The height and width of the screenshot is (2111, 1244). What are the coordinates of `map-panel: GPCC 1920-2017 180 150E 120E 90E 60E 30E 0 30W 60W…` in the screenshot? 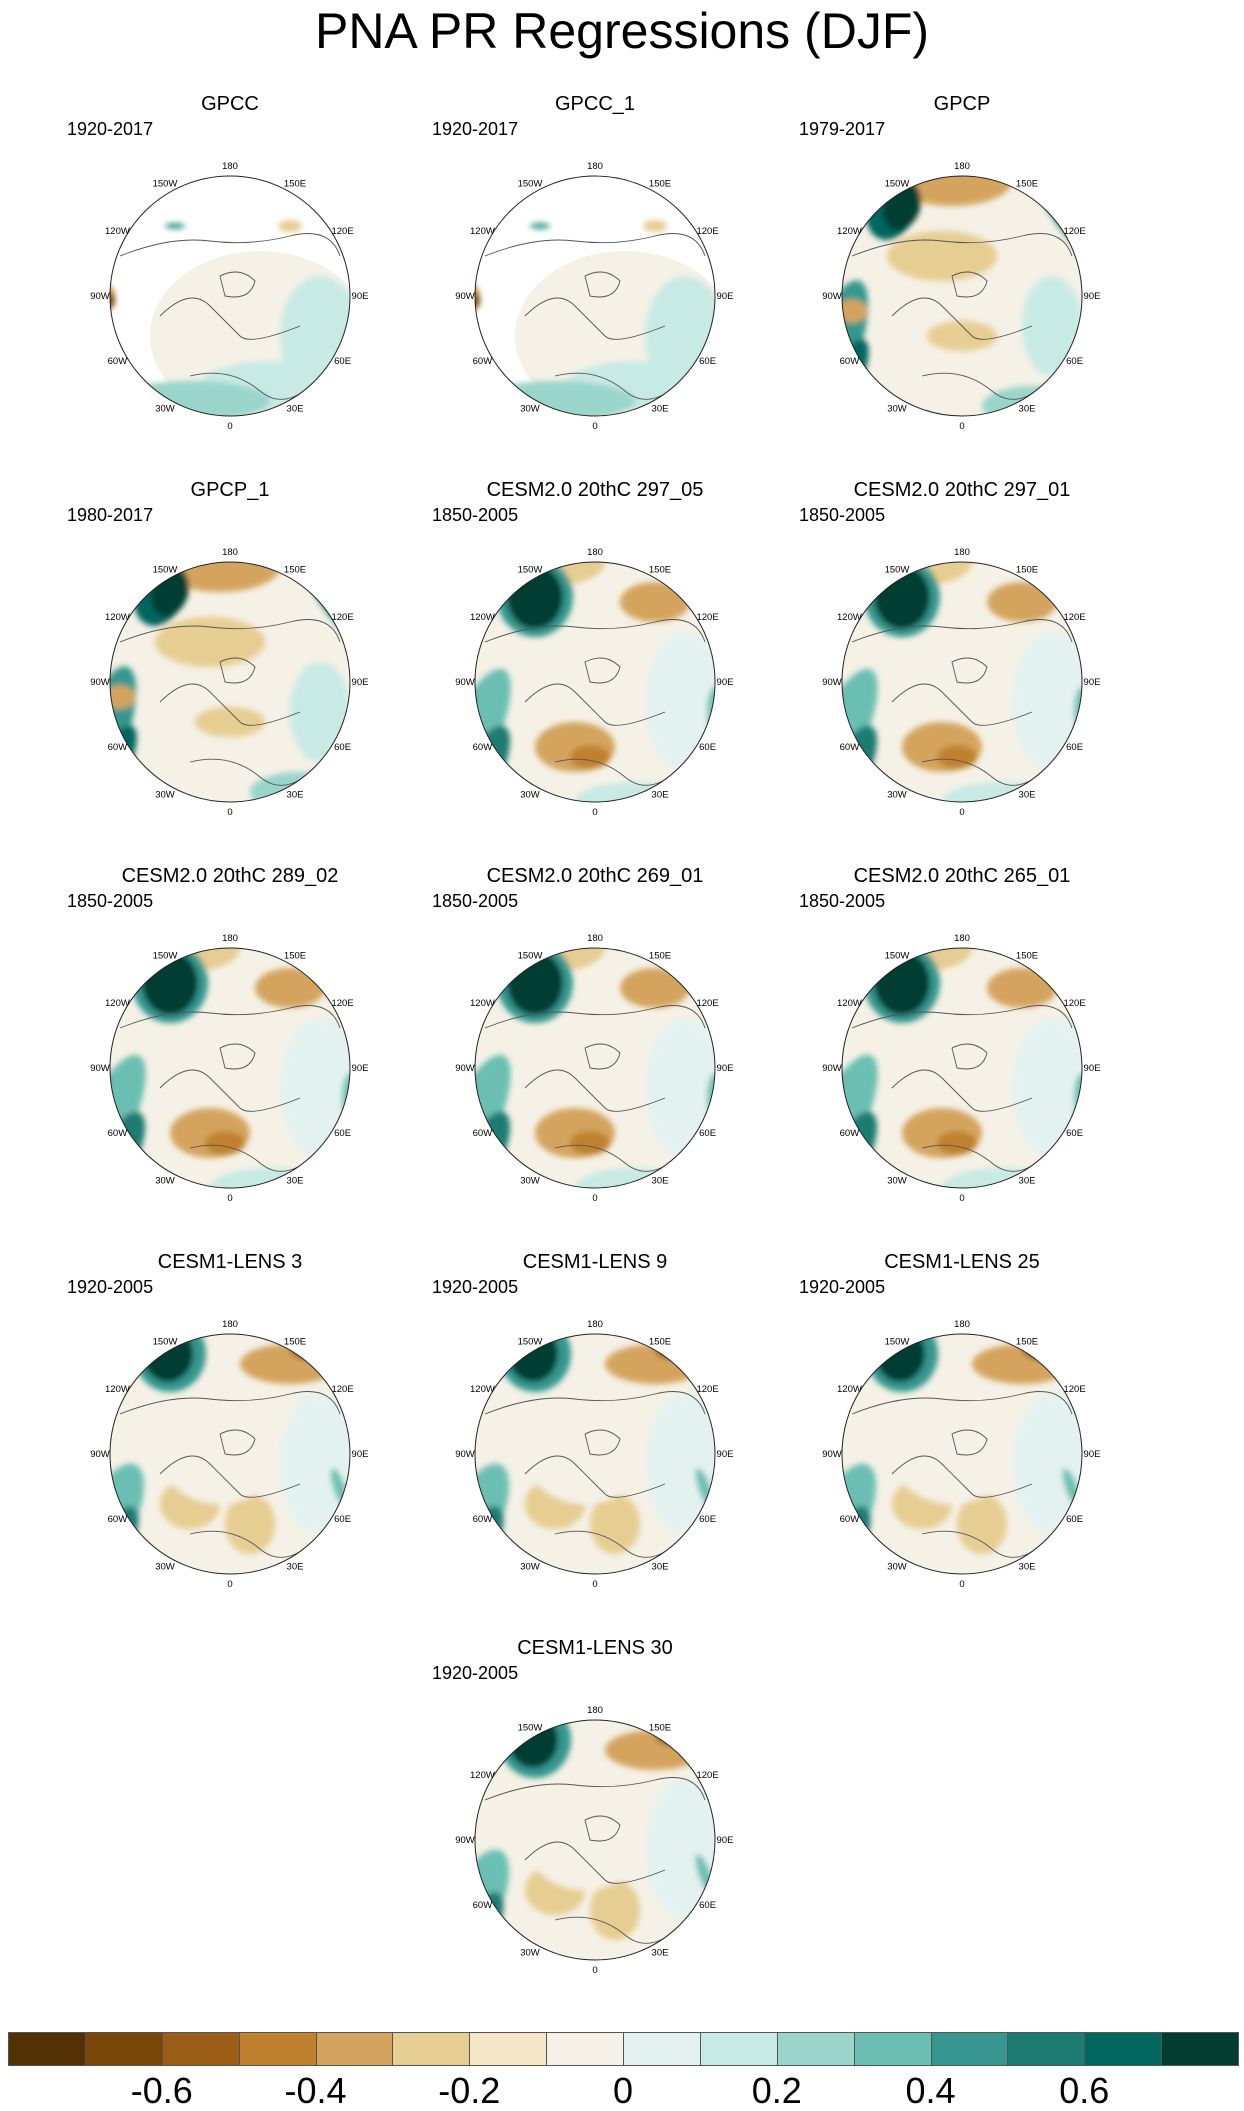 It's located at (230, 284).